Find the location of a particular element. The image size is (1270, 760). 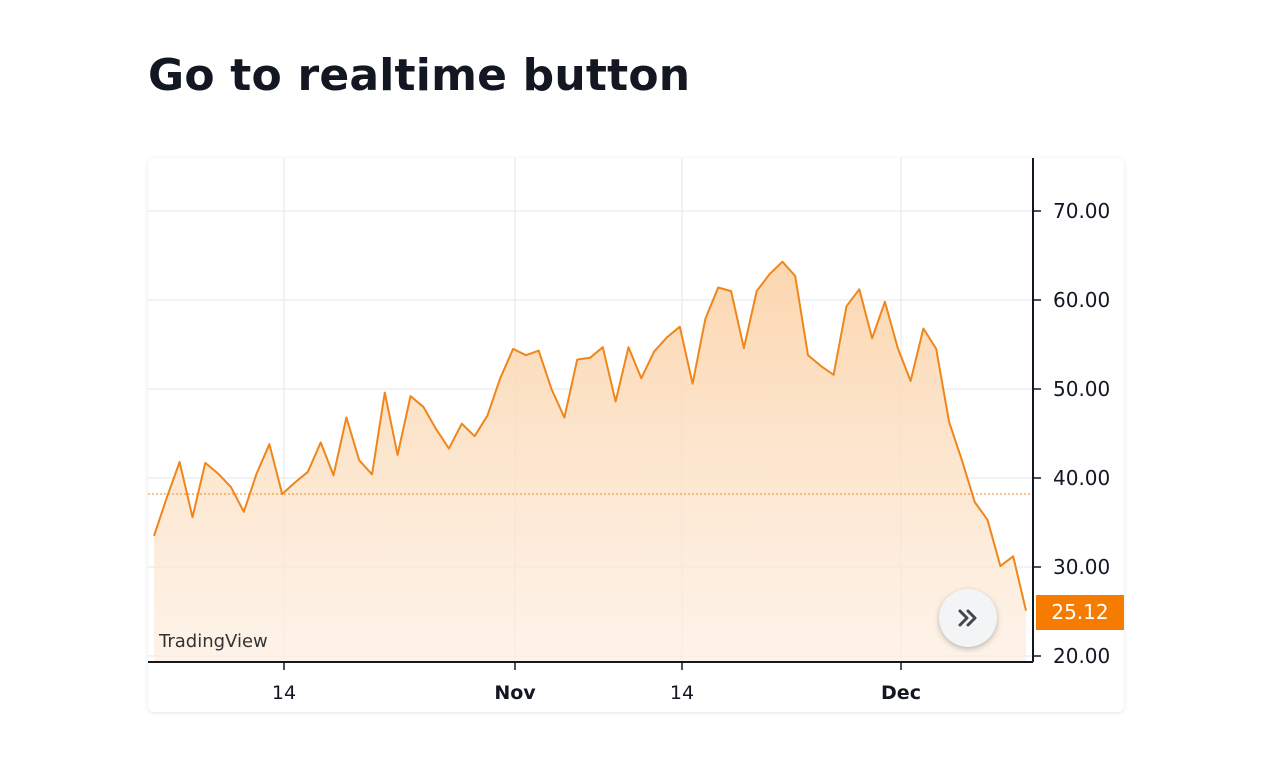

x-tick-label-2: 14 is located at coordinates (682, 693).